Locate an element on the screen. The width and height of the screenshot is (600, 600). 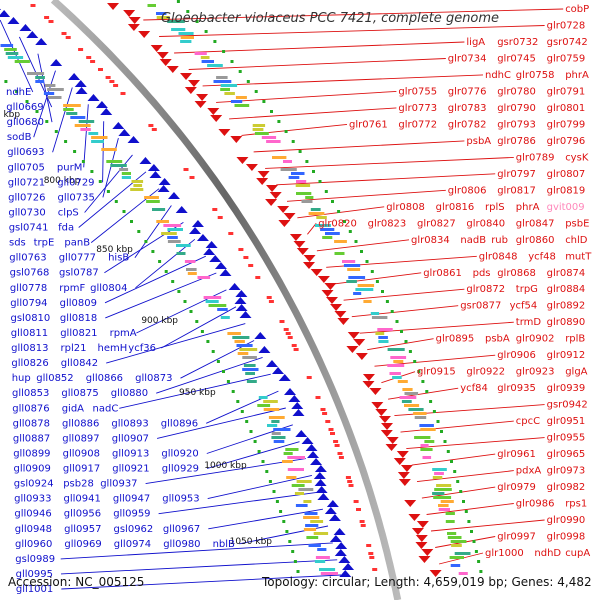
gene-label: glr0823 is located at coordinates (387, 223).